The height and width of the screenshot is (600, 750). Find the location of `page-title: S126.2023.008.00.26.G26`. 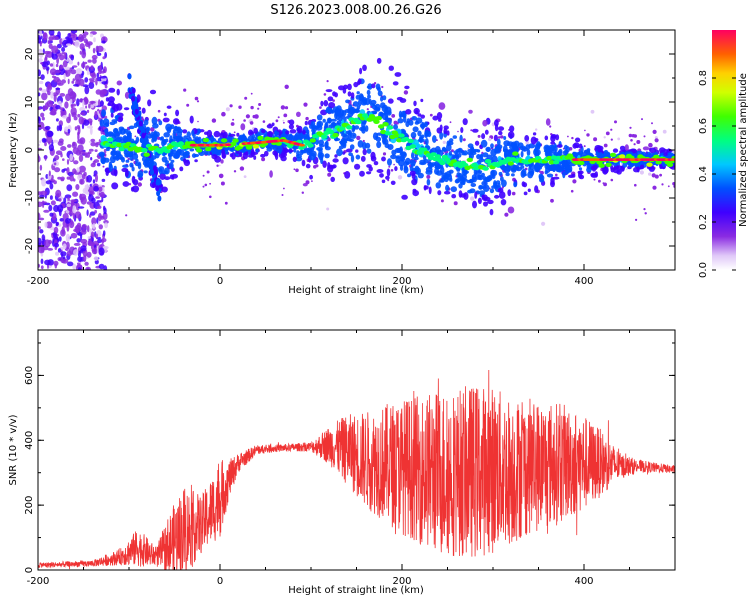

page-title: S126.2023.008.00.26.G26 is located at coordinates (355, 10).